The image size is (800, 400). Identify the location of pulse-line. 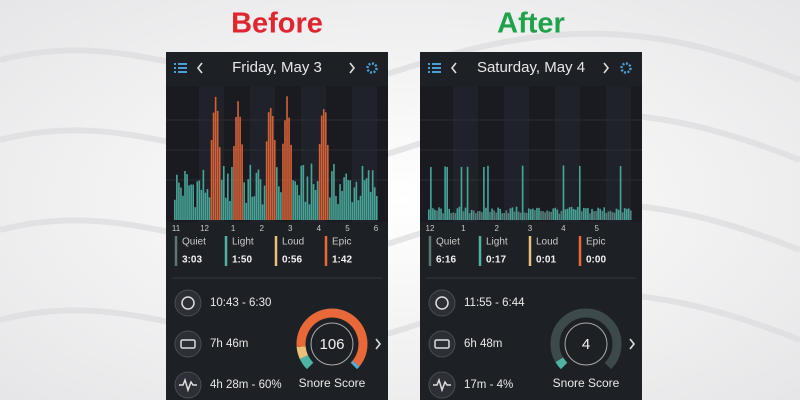
(188, 385).